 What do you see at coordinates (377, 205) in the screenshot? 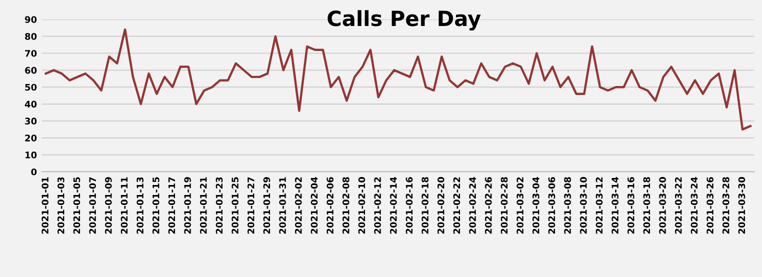
I see `x-tick-label: 2021-02-12` at bounding box center [377, 205].